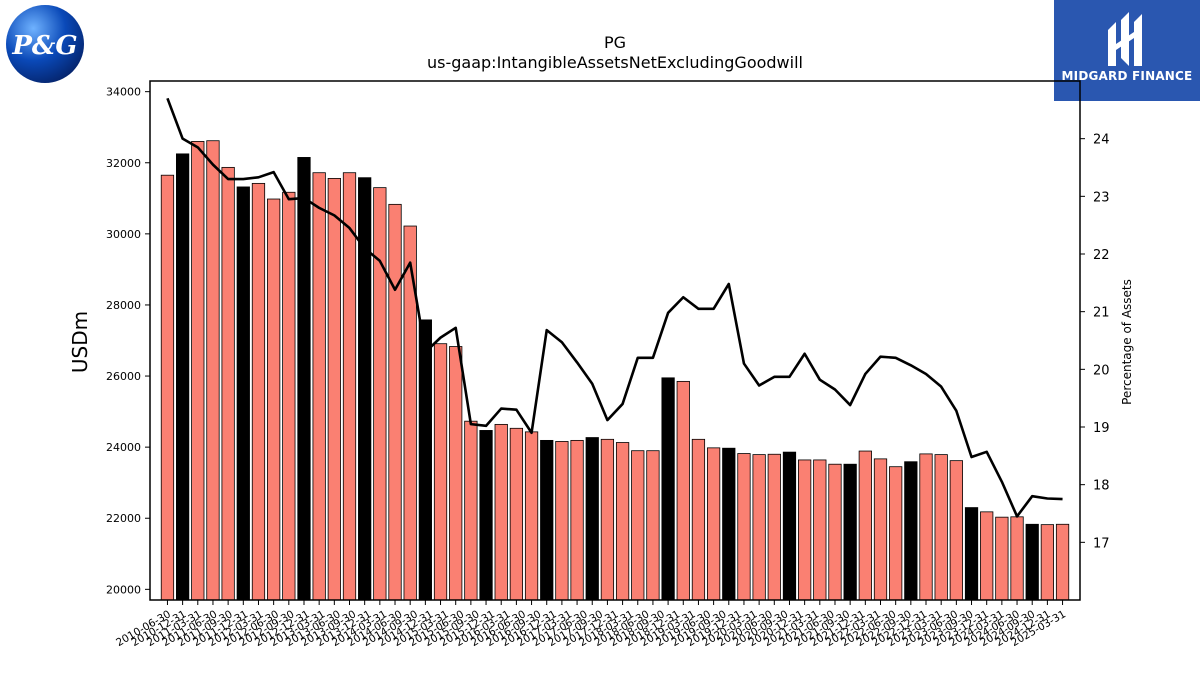 The width and height of the screenshot is (1200, 675). Describe the element at coordinates (1101, 313) in the screenshot. I see `y2-tick-label: 21` at that location.